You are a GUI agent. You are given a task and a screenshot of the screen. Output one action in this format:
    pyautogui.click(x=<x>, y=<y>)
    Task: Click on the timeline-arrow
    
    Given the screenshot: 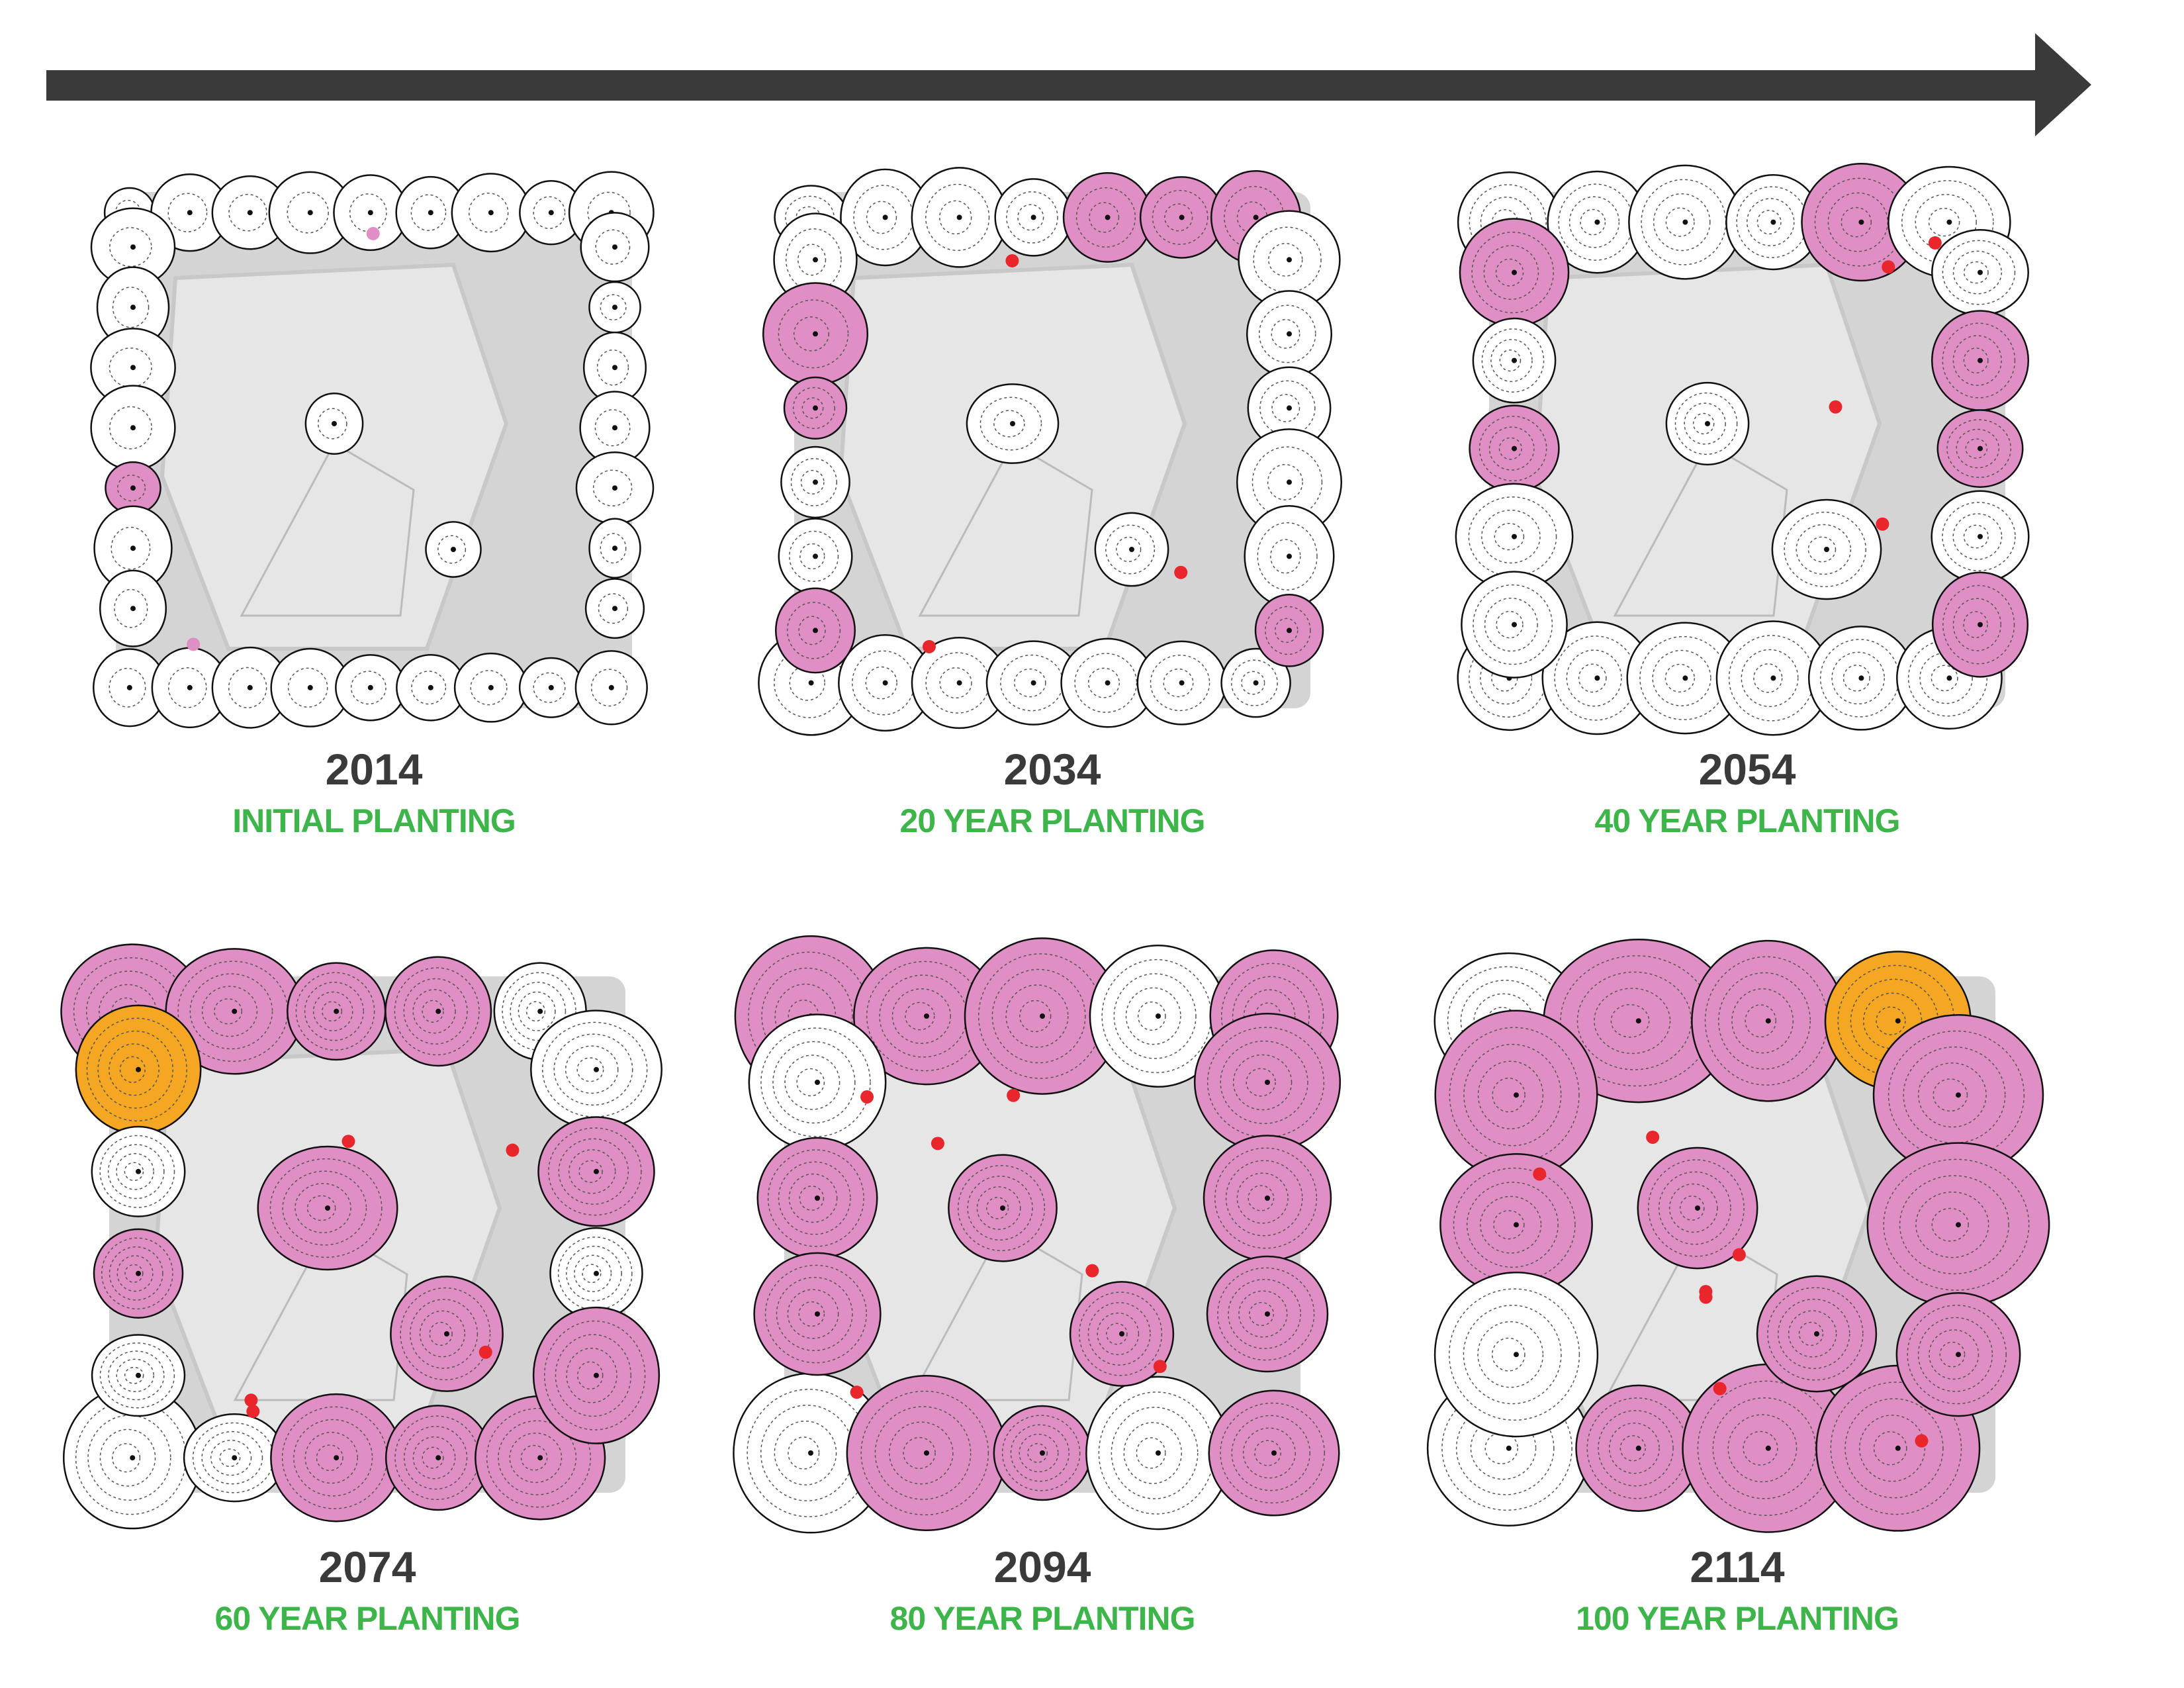 What is the action you would take?
    pyautogui.click(x=1068, y=84)
    